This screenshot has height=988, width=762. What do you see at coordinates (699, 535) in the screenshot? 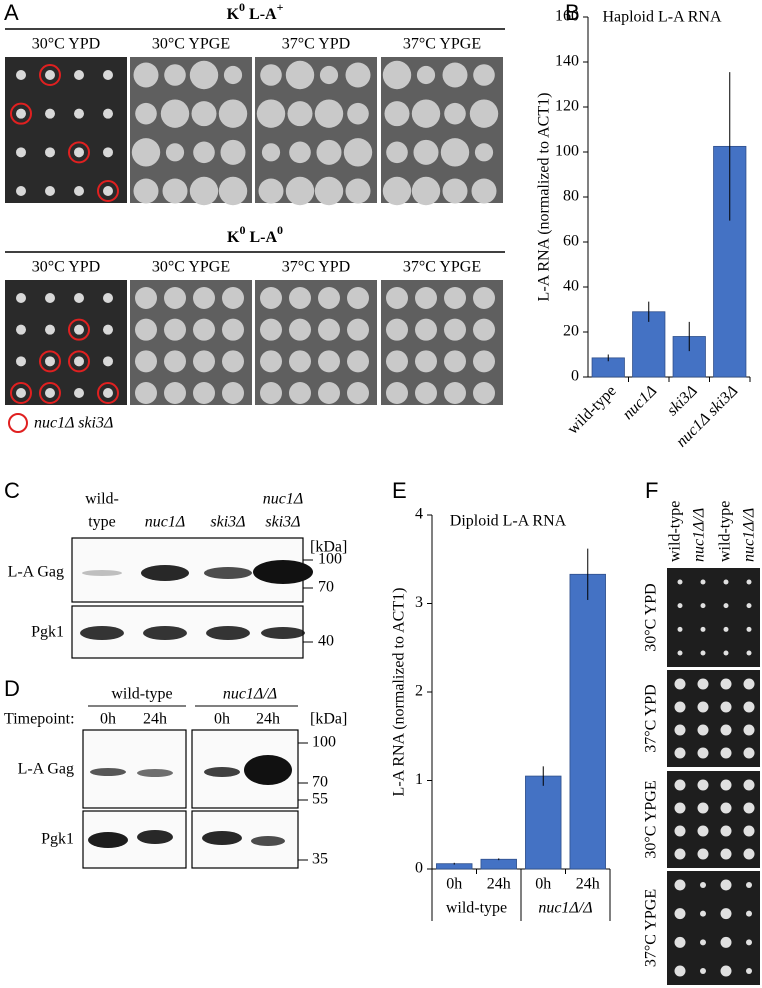
I see `column-header: nuc1Δ/Δ` at bounding box center [699, 535].